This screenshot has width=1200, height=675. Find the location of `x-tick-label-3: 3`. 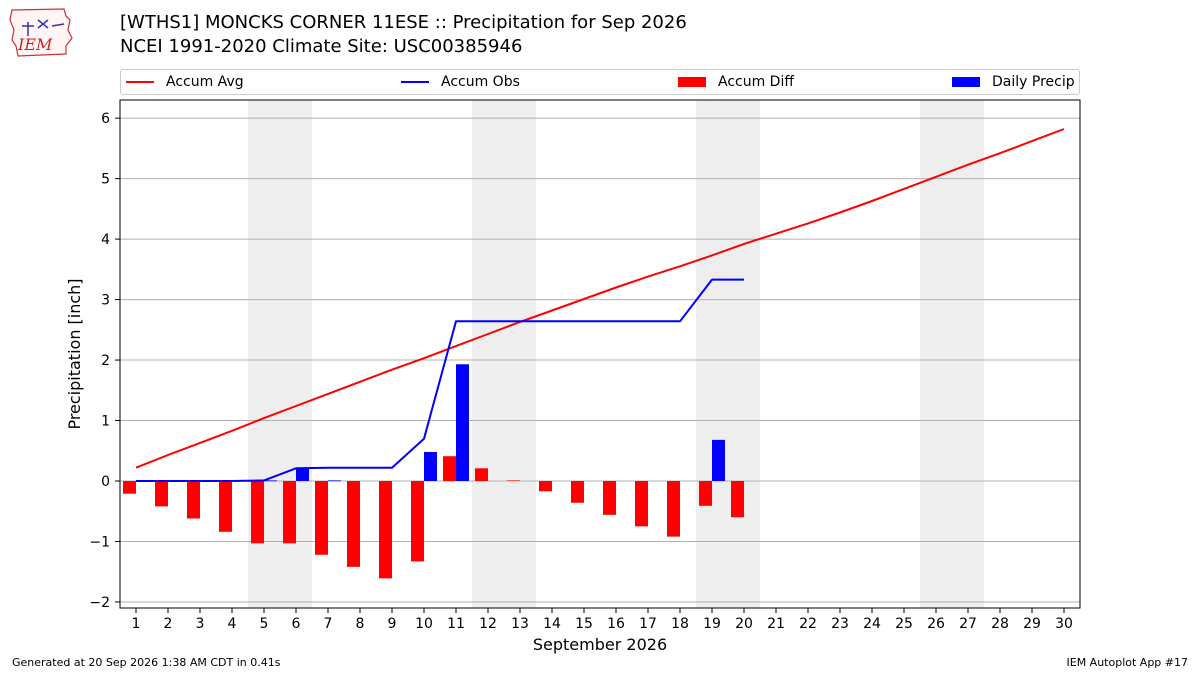

x-tick-label-3: 3 is located at coordinates (200, 624).